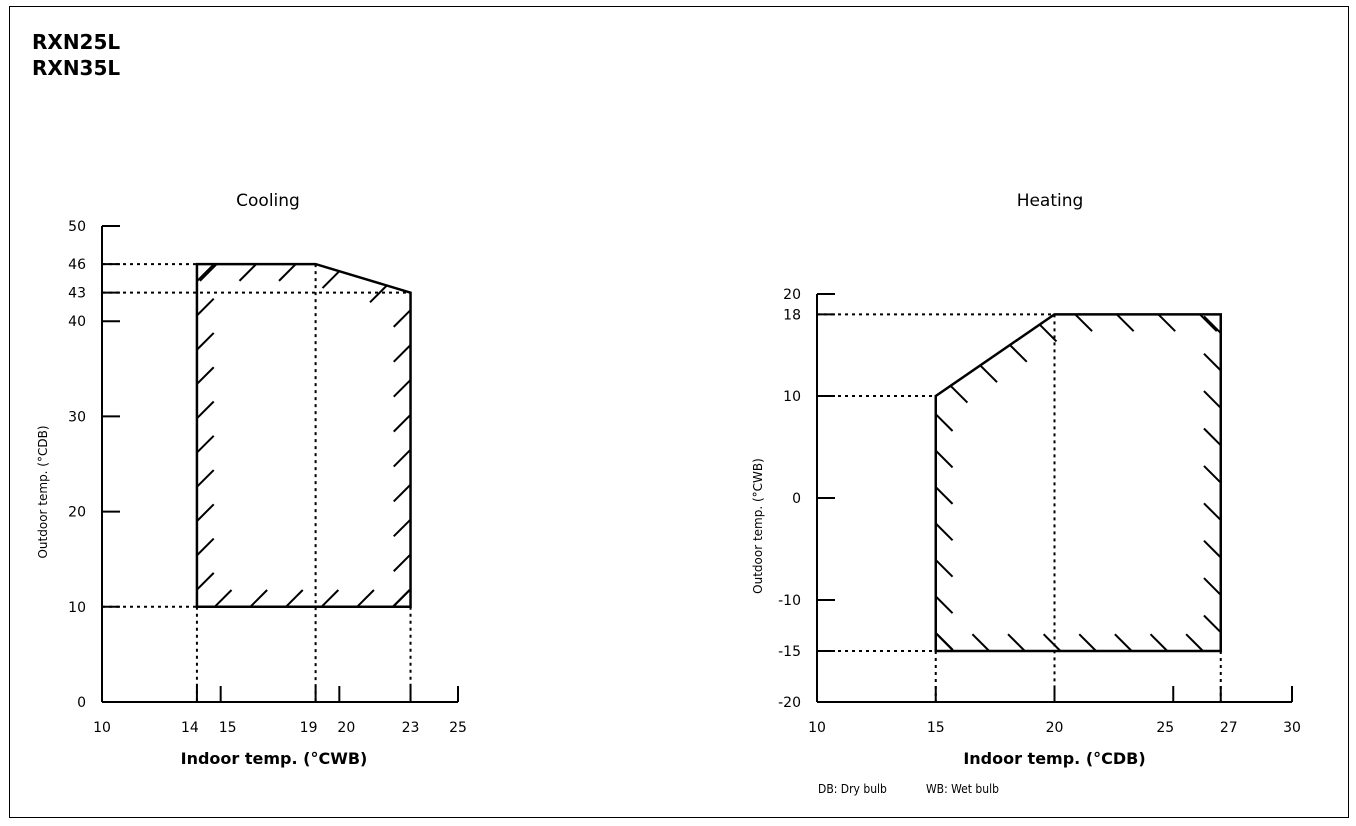  I want to click on y-axis-label: Outdoor temp. (°CDB), so click(43, 491).